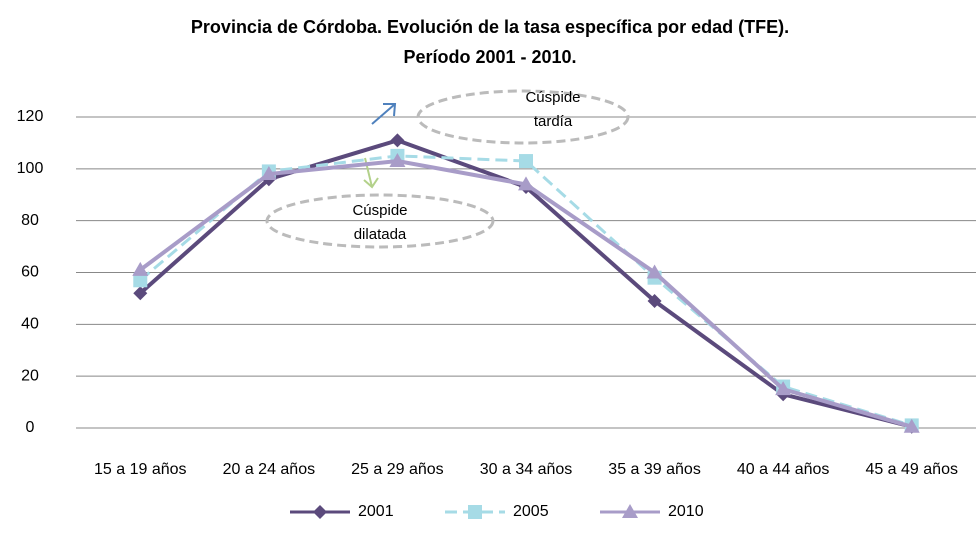 This screenshot has height=548, width=976. Describe the element at coordinates (30, 168) in the screenshot. I see `y-tick-label: 100` at that location.